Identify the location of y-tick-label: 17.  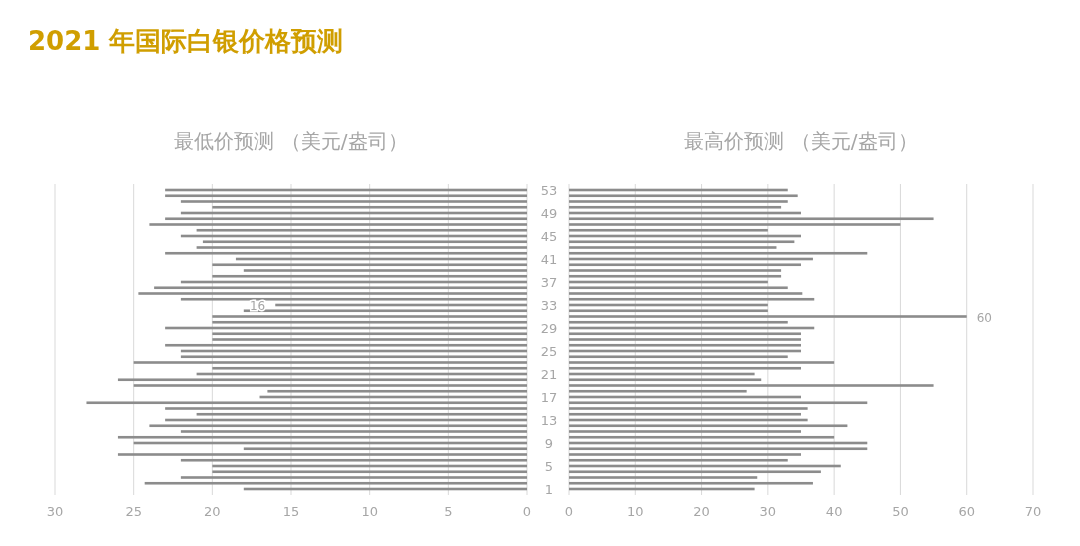
(549, 397).